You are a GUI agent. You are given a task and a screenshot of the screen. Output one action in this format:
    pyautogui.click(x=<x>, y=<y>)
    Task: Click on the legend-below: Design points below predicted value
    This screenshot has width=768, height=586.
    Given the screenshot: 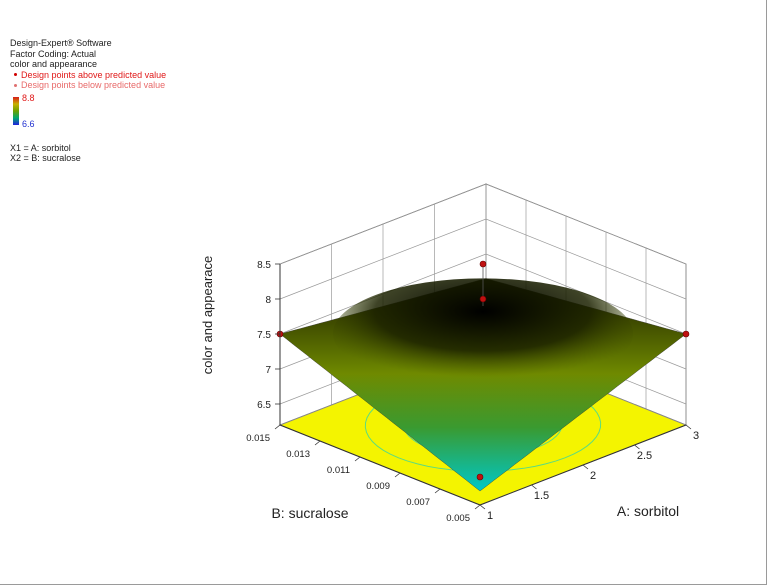 What is the action you would take?
    pyautogui.click(x=88, y=85)
    